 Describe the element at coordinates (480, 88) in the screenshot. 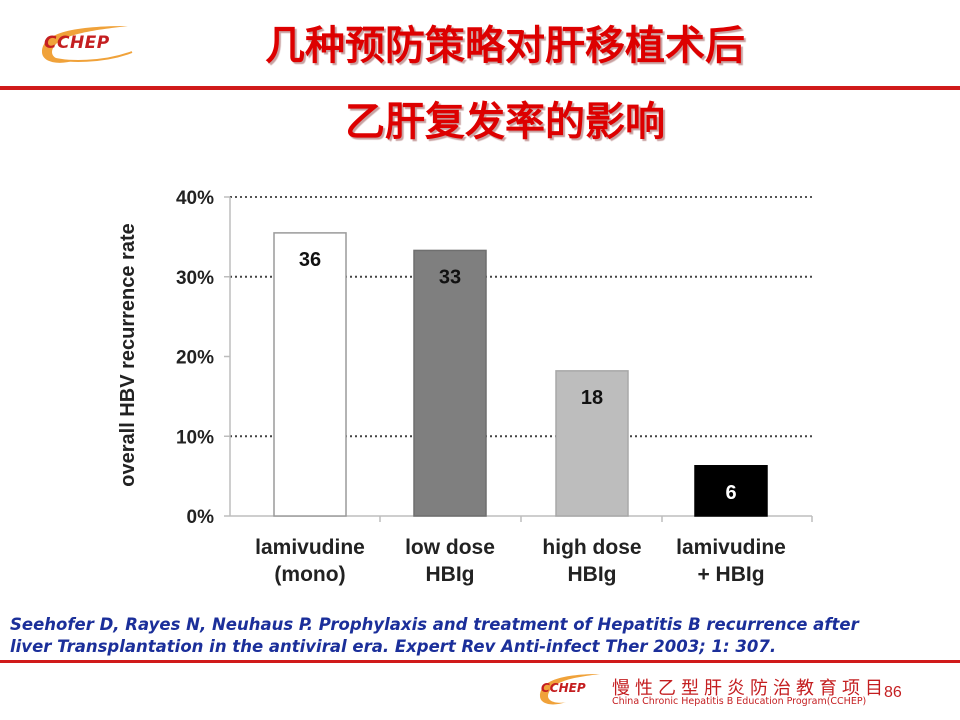

I see `header-divider` at that location.